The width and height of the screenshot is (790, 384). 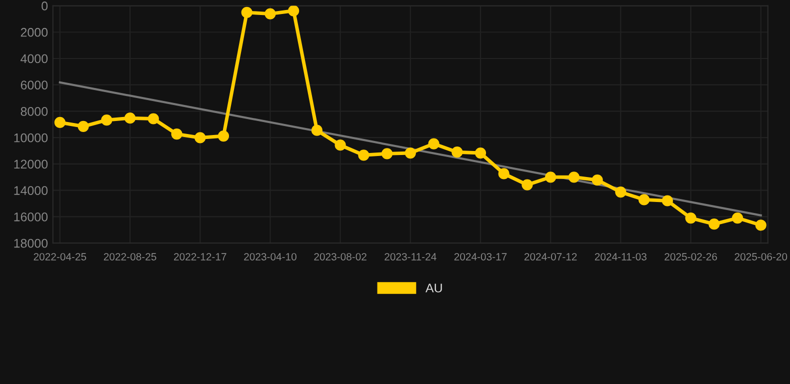 What do you see at coordinates (34, 59) in the screenshot?
I see `y-tick-label: 4000` at bounding box center [34, 59].